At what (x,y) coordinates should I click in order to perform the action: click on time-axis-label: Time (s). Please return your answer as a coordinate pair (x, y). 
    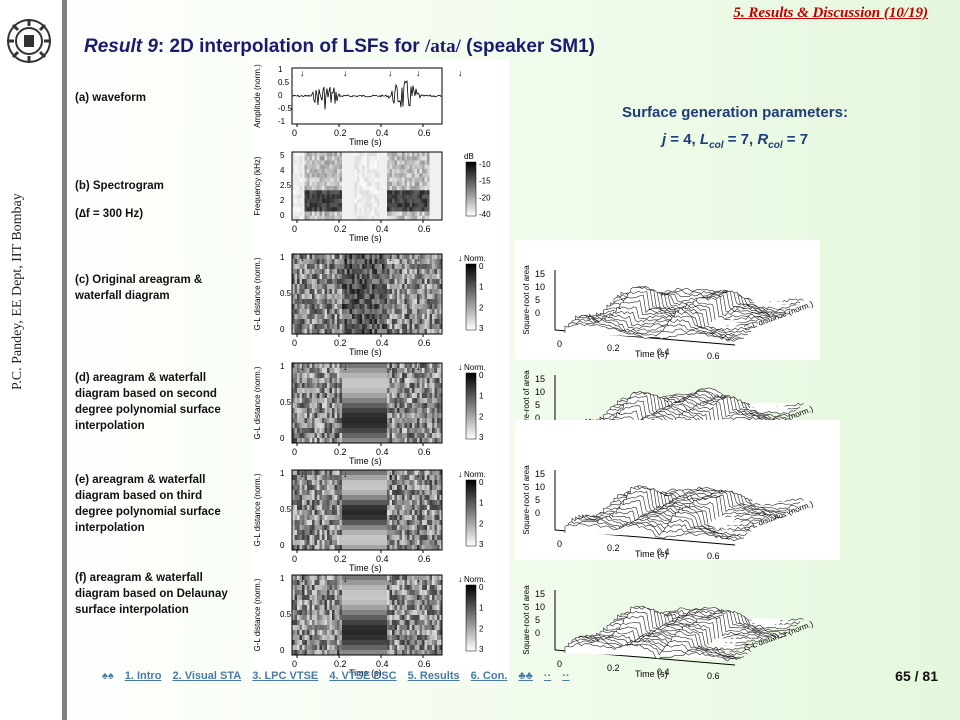
    Looking at the image, I should click on (365, 673).